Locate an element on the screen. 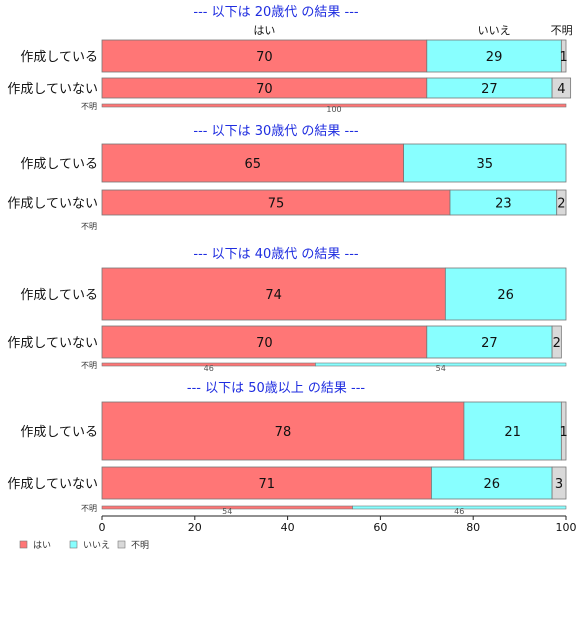 The image size is (580, 636). bar-value-label: 78 is located at coordinates (283, 432).